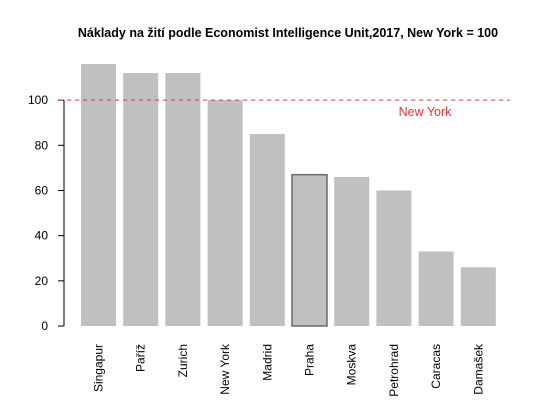  Describe the element at coordinates (478, 296) in the screenshot. I see `bar-damašek` at that location.